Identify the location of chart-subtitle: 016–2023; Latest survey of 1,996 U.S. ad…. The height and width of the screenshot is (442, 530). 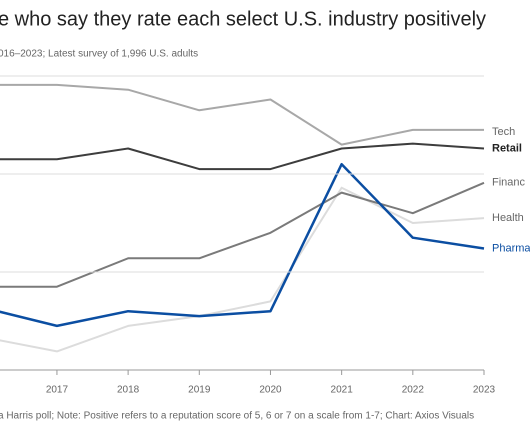
(99, 54).